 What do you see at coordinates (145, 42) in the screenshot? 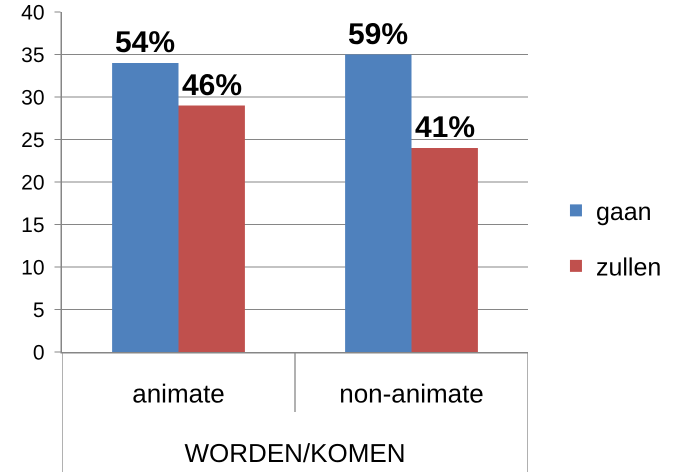
I see `annotation: 54%` at bounding box center [145, 42].